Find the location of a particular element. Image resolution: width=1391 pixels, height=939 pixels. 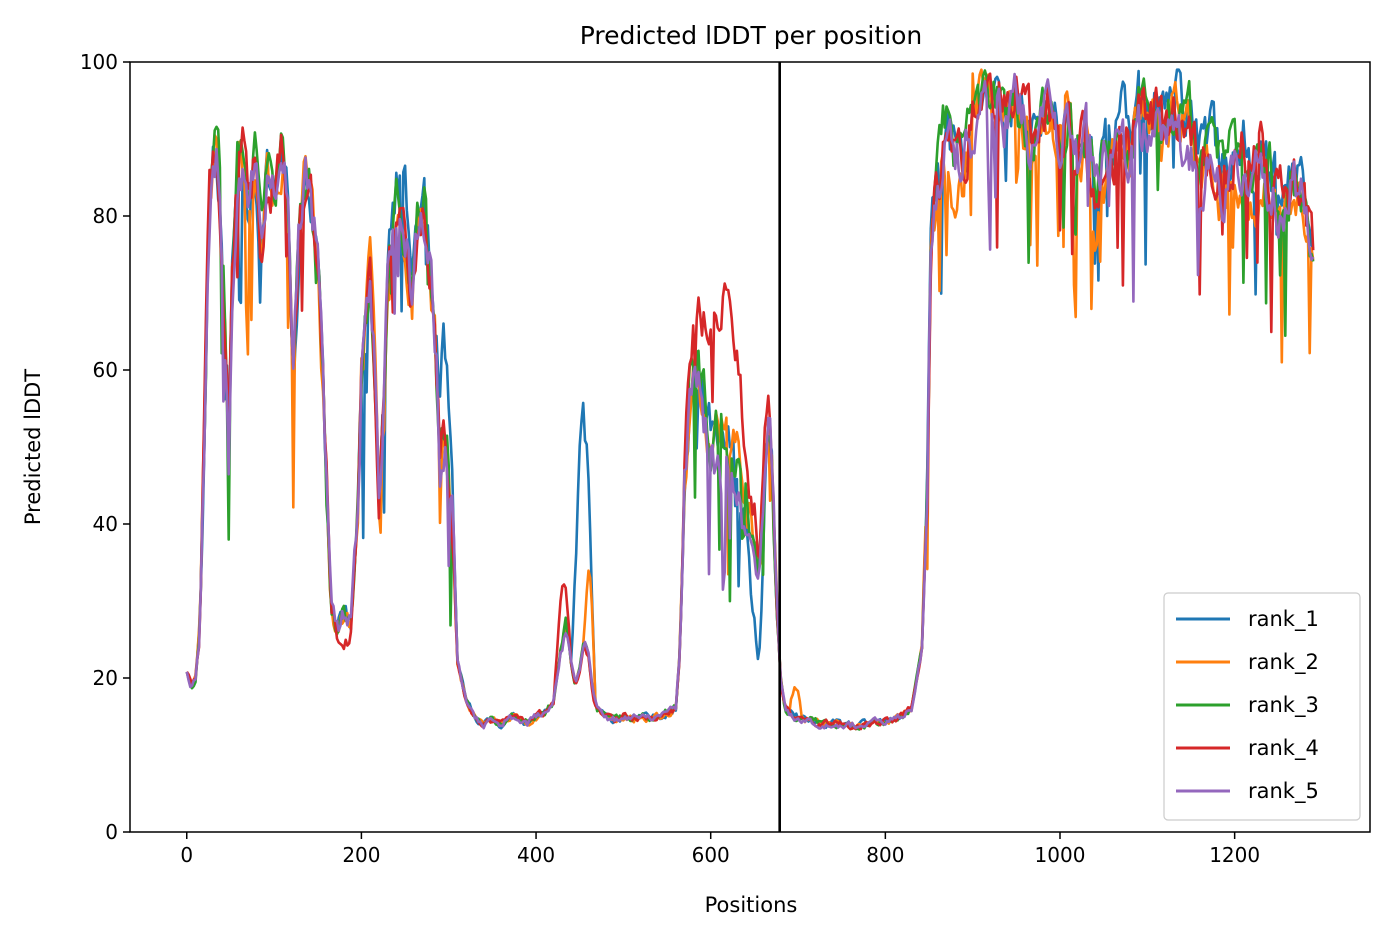

legend-box is located at coordinates (1262, 706).